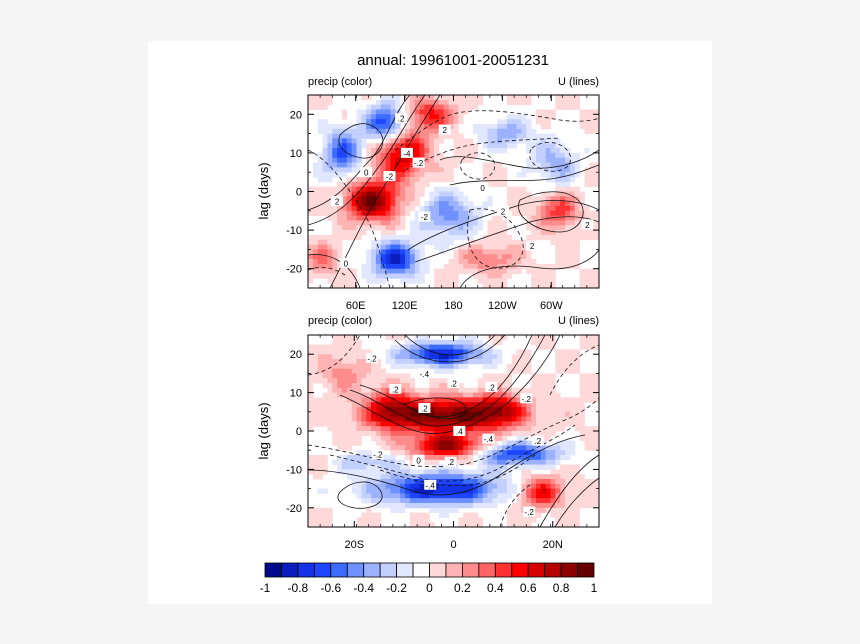 The image size is (860, 644). What do you see at coordinates (529, 512) in the screenshot?
I see `contour-label: -.2` at bounding box center [529, 512].